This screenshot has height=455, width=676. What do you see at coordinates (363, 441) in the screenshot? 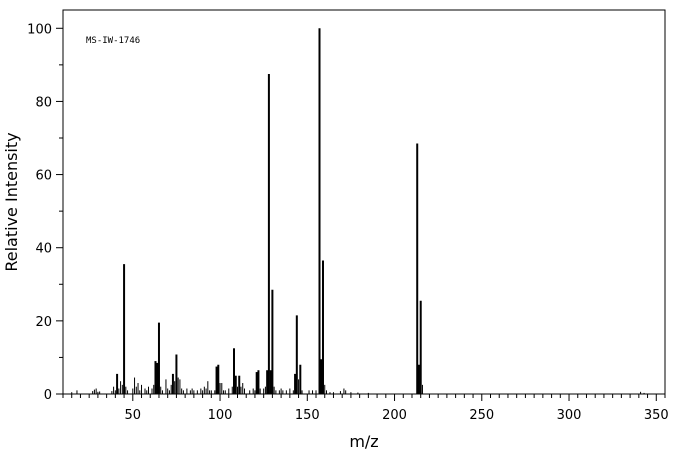
I see `x-axis-title: m/z` at bounding box center [363, 441].